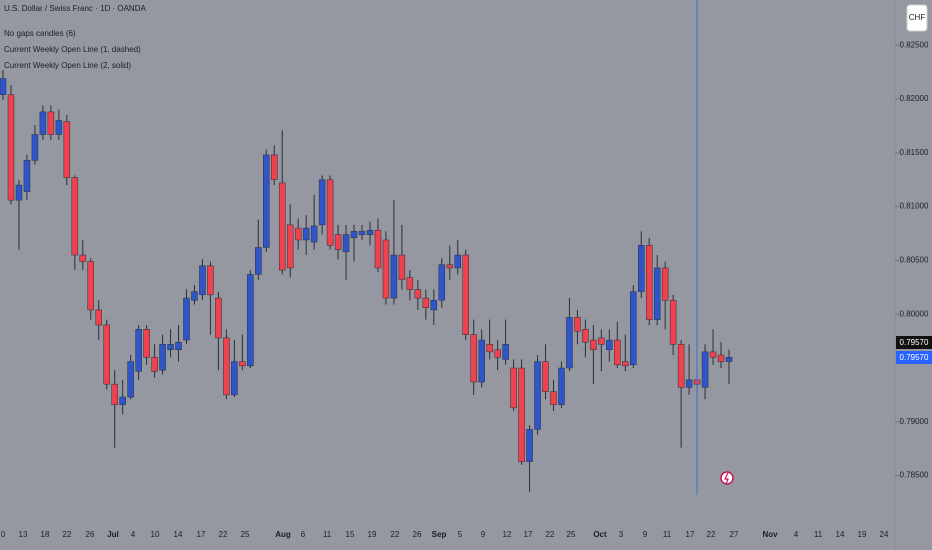  I want to click on y-tick-label: 0.82500, so click(914, 44).